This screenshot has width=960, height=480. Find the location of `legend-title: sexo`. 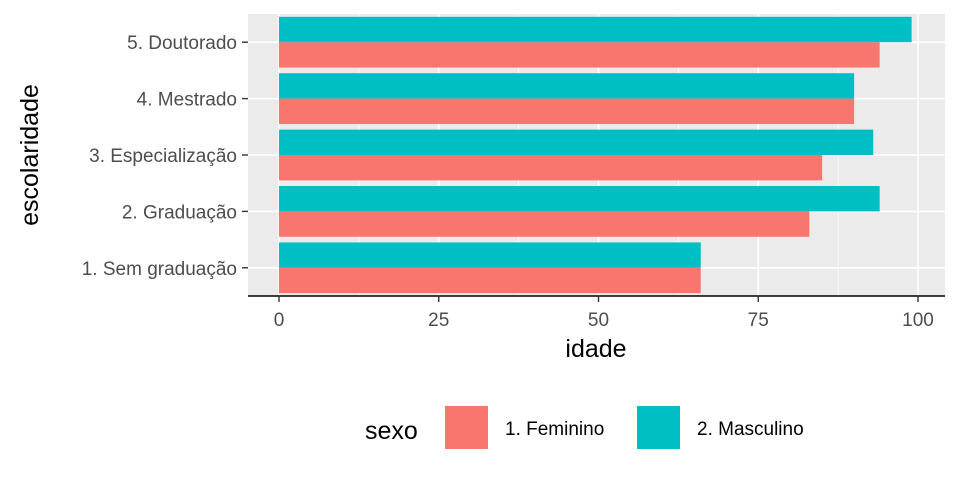

legend-title: sexo is located at coordinates (391, 431).